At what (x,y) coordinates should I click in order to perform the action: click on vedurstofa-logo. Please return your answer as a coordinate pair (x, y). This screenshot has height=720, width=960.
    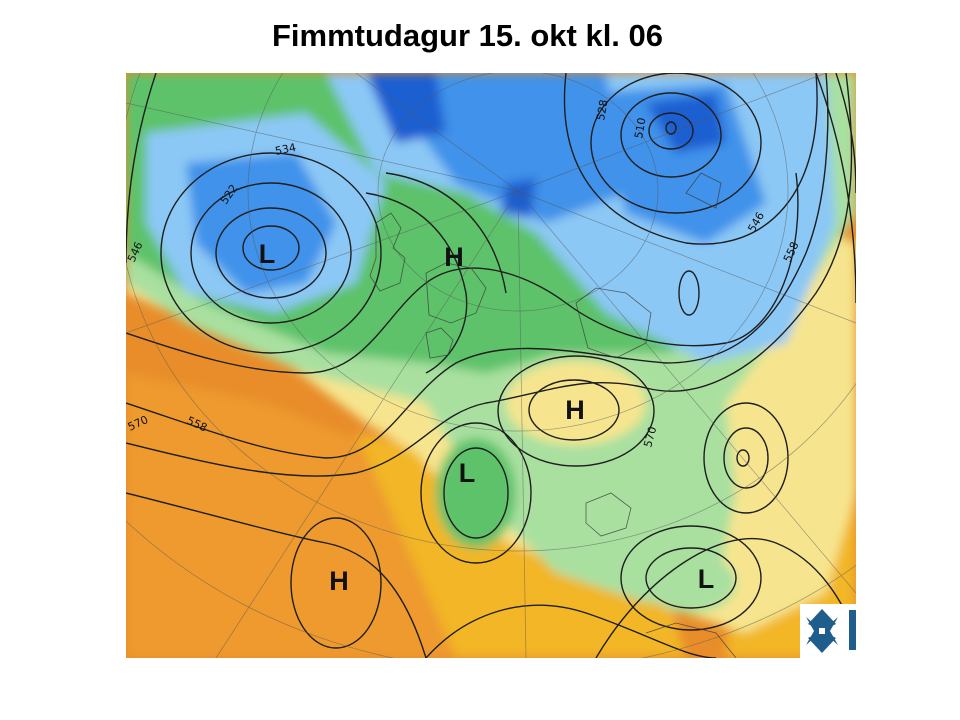
    Looking at the image, I should click on (829, 631).